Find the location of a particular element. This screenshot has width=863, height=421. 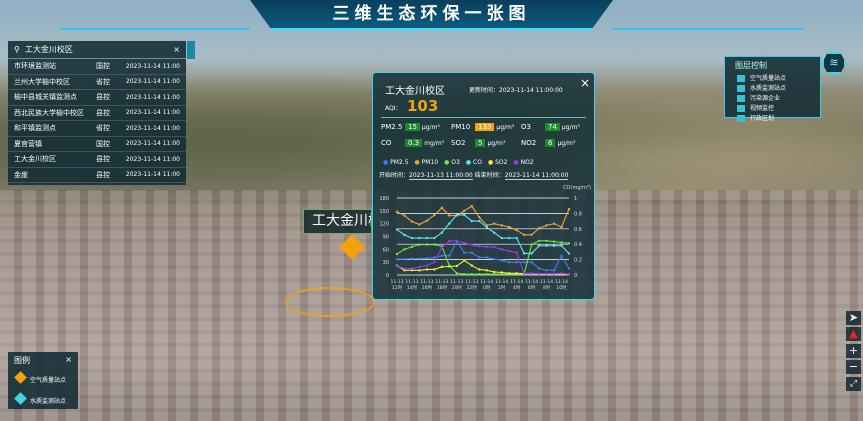

list-item: 西北民族大学榆中校区 县控 2023-11-14 11:00 is located at coordinates (97, 113).